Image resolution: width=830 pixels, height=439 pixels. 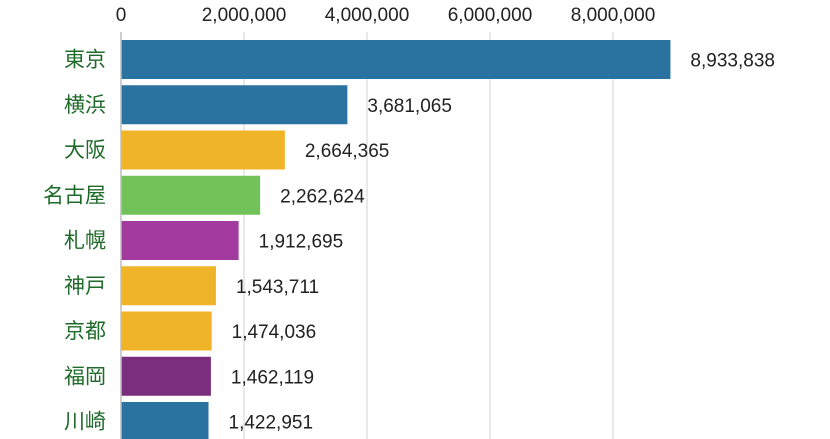 I want to click on category-label: 名古屋, so click(x=74, y=195).